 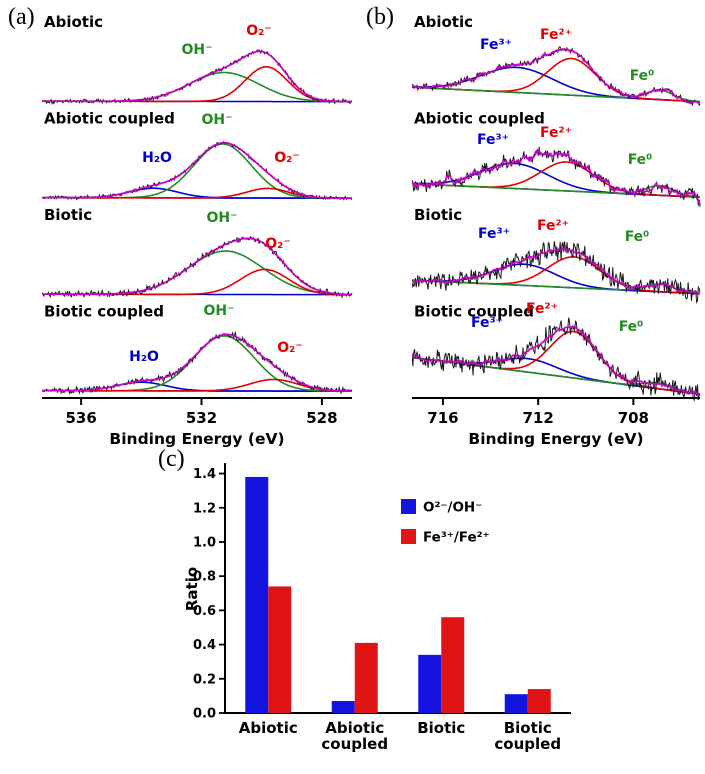 I want to click on legend-label-series1: Fe³⁺/Fe²⁺, so click(x=456, y=538).